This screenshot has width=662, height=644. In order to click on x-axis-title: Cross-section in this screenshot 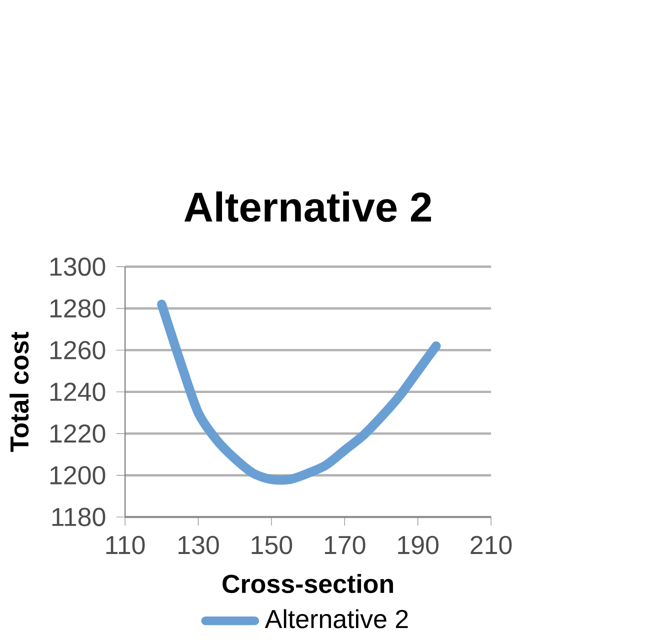, I will do `click(307, 584)`.